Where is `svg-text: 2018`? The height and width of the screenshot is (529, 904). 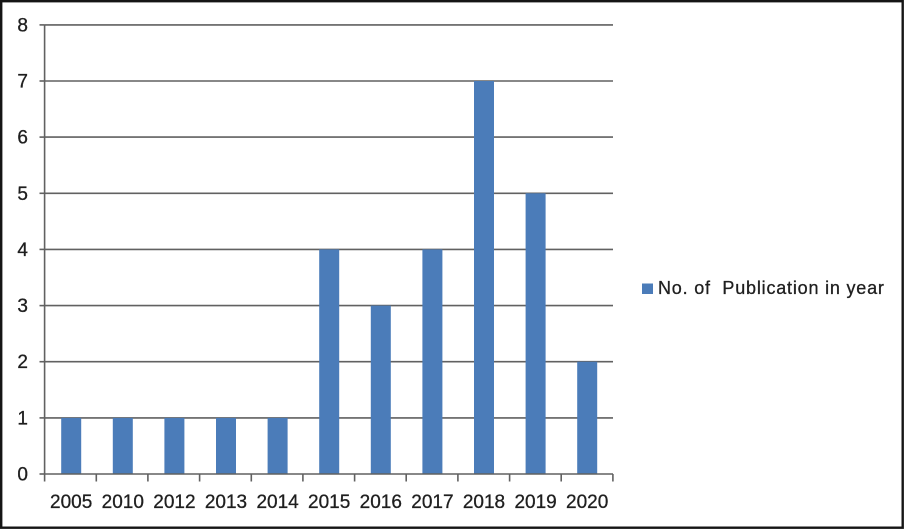 svg-text: 2018 is located at coordinates (484, 502).